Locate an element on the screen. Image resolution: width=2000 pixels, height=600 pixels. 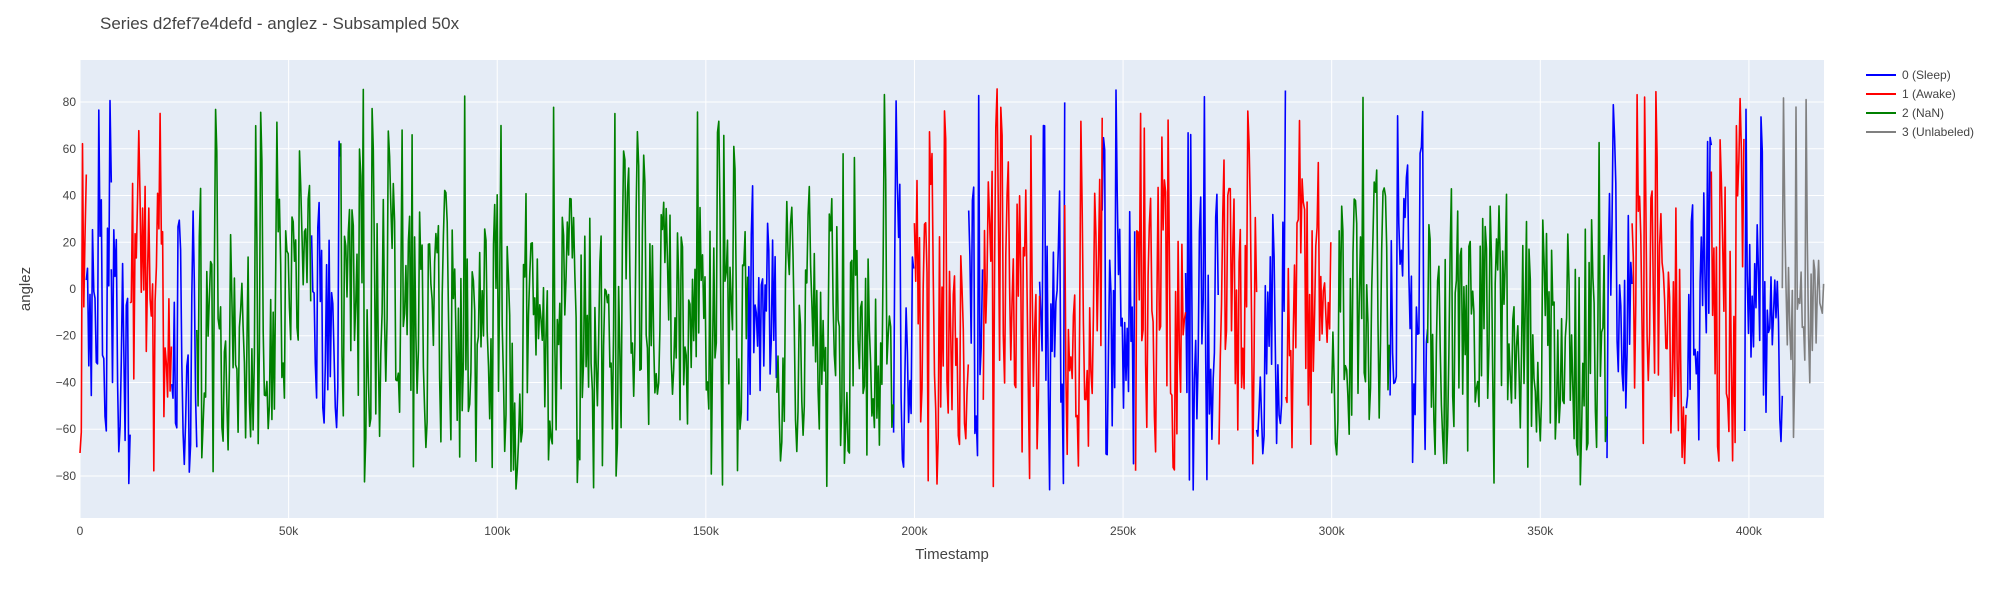
x-axis-title: Timestamp is located at coordinates (952, 554).